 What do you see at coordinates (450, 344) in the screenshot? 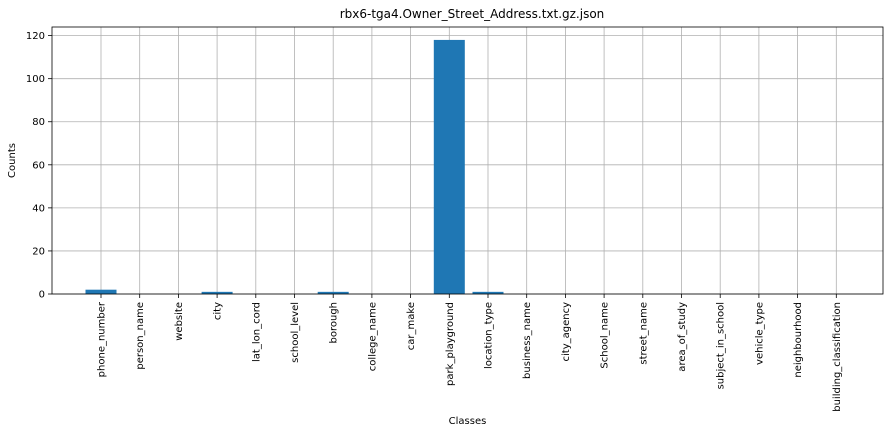
I see `x-tick-label: park_playground` at bounding box center [450, 344].